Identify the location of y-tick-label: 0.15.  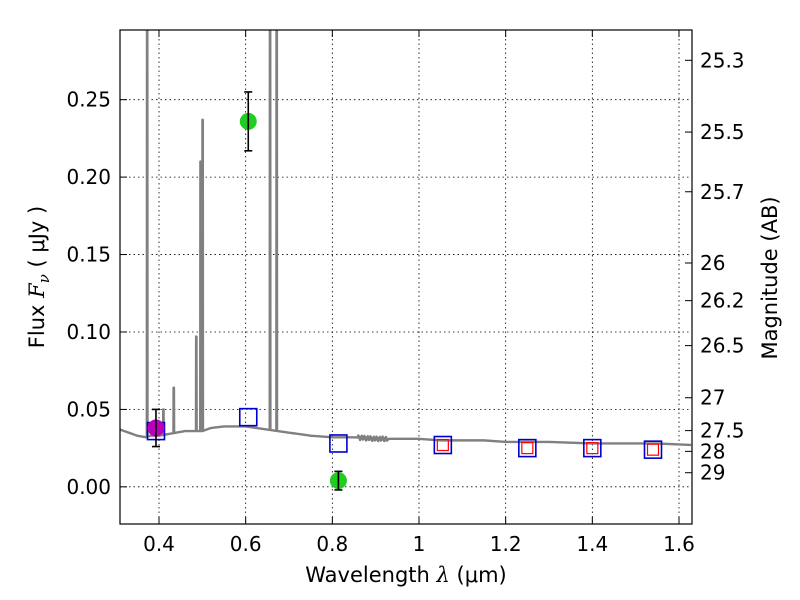
(88, 255).